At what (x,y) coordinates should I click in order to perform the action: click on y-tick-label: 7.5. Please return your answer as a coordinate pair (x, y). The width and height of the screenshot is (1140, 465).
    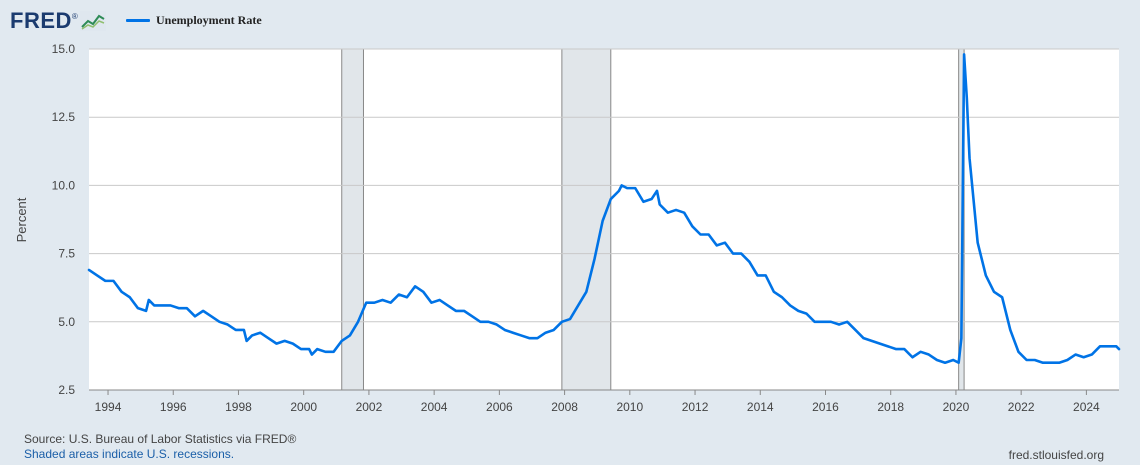
    Looking at the image, I should click on (66, 254).